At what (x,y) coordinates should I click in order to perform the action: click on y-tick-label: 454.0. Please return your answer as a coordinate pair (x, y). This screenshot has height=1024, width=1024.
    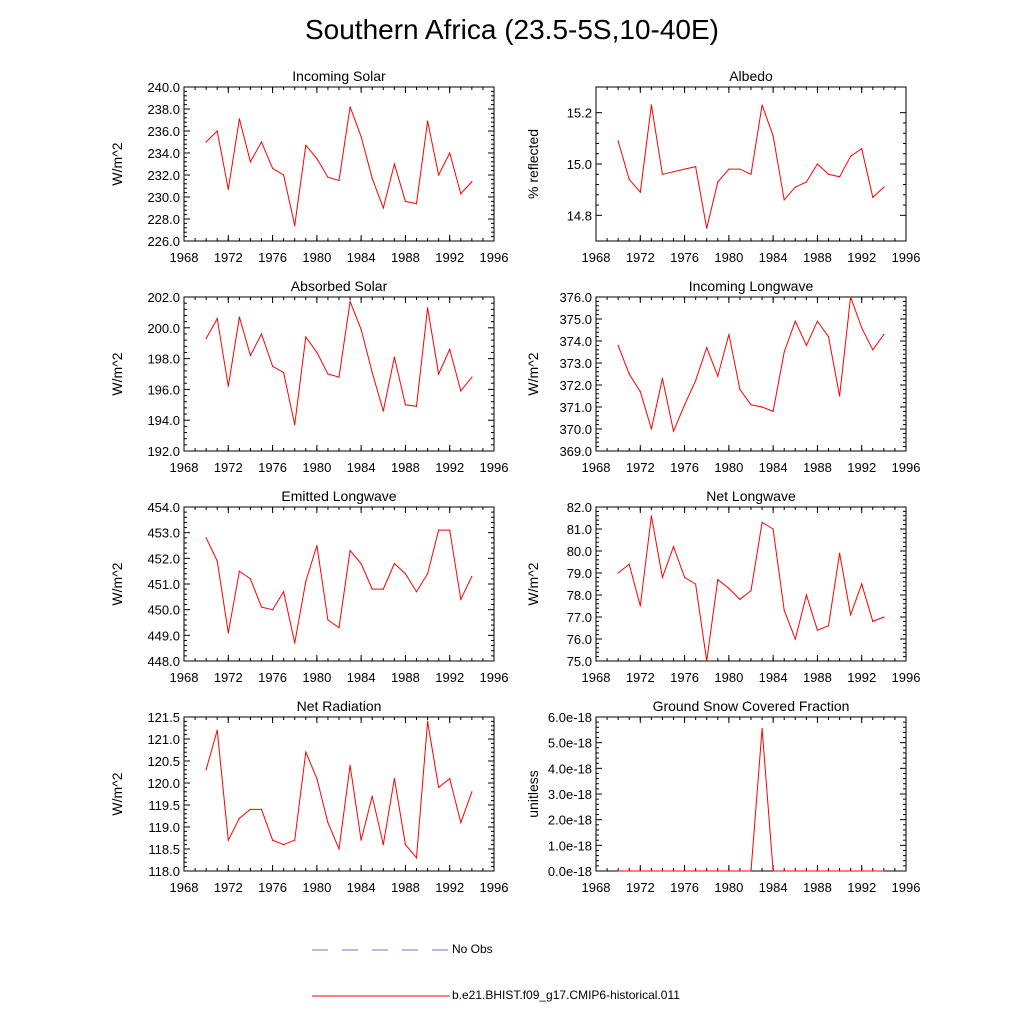
    Looking at the image, I should click on (163, 507).